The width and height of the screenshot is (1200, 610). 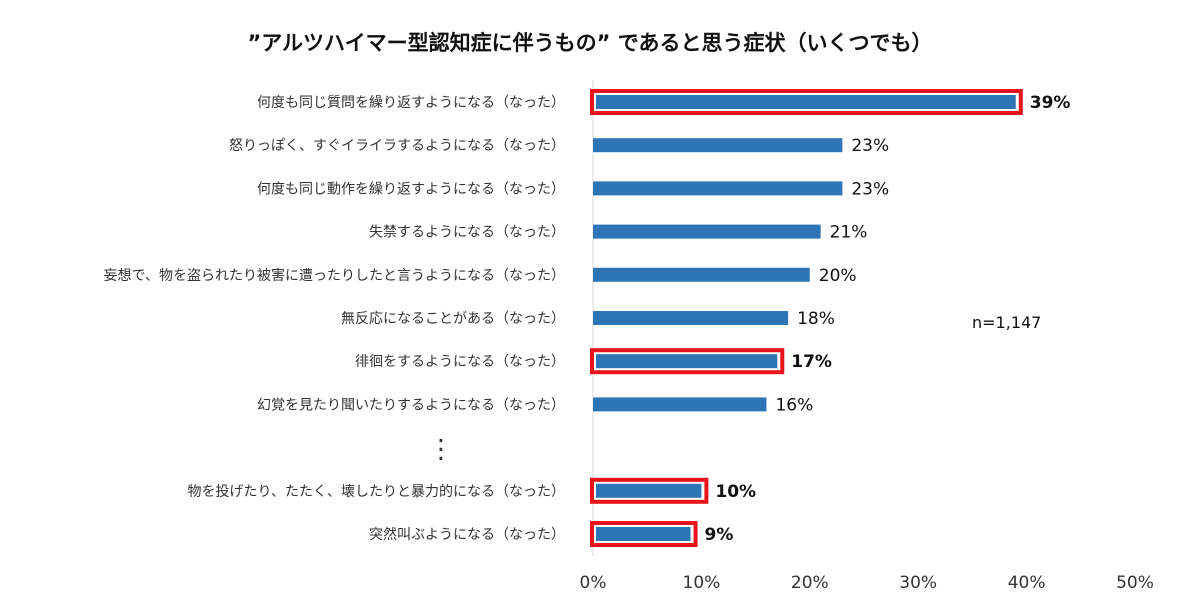 I want to click on category-label: 物を投げたり、たたく、壊したりと暴力的になる（なった）, so click(x=376, y=492).